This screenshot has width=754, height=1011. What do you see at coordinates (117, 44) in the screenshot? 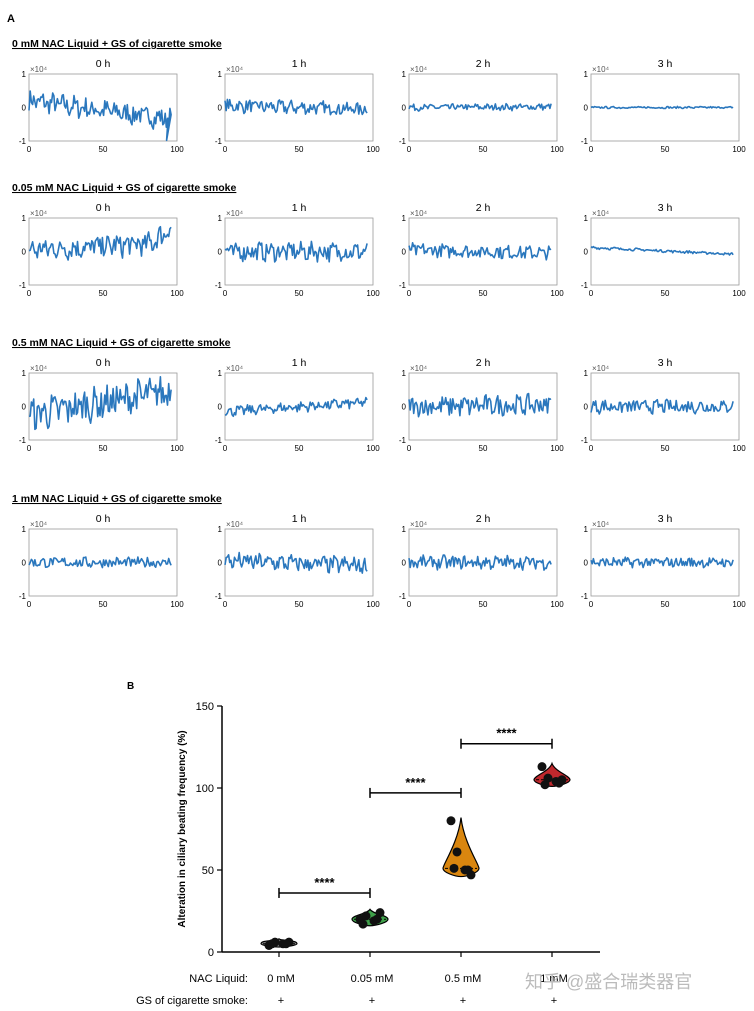
I see `row-title-0: 0 mM NAC Liquid + GS of cigarette smoke` at bounding box center [117, 44].